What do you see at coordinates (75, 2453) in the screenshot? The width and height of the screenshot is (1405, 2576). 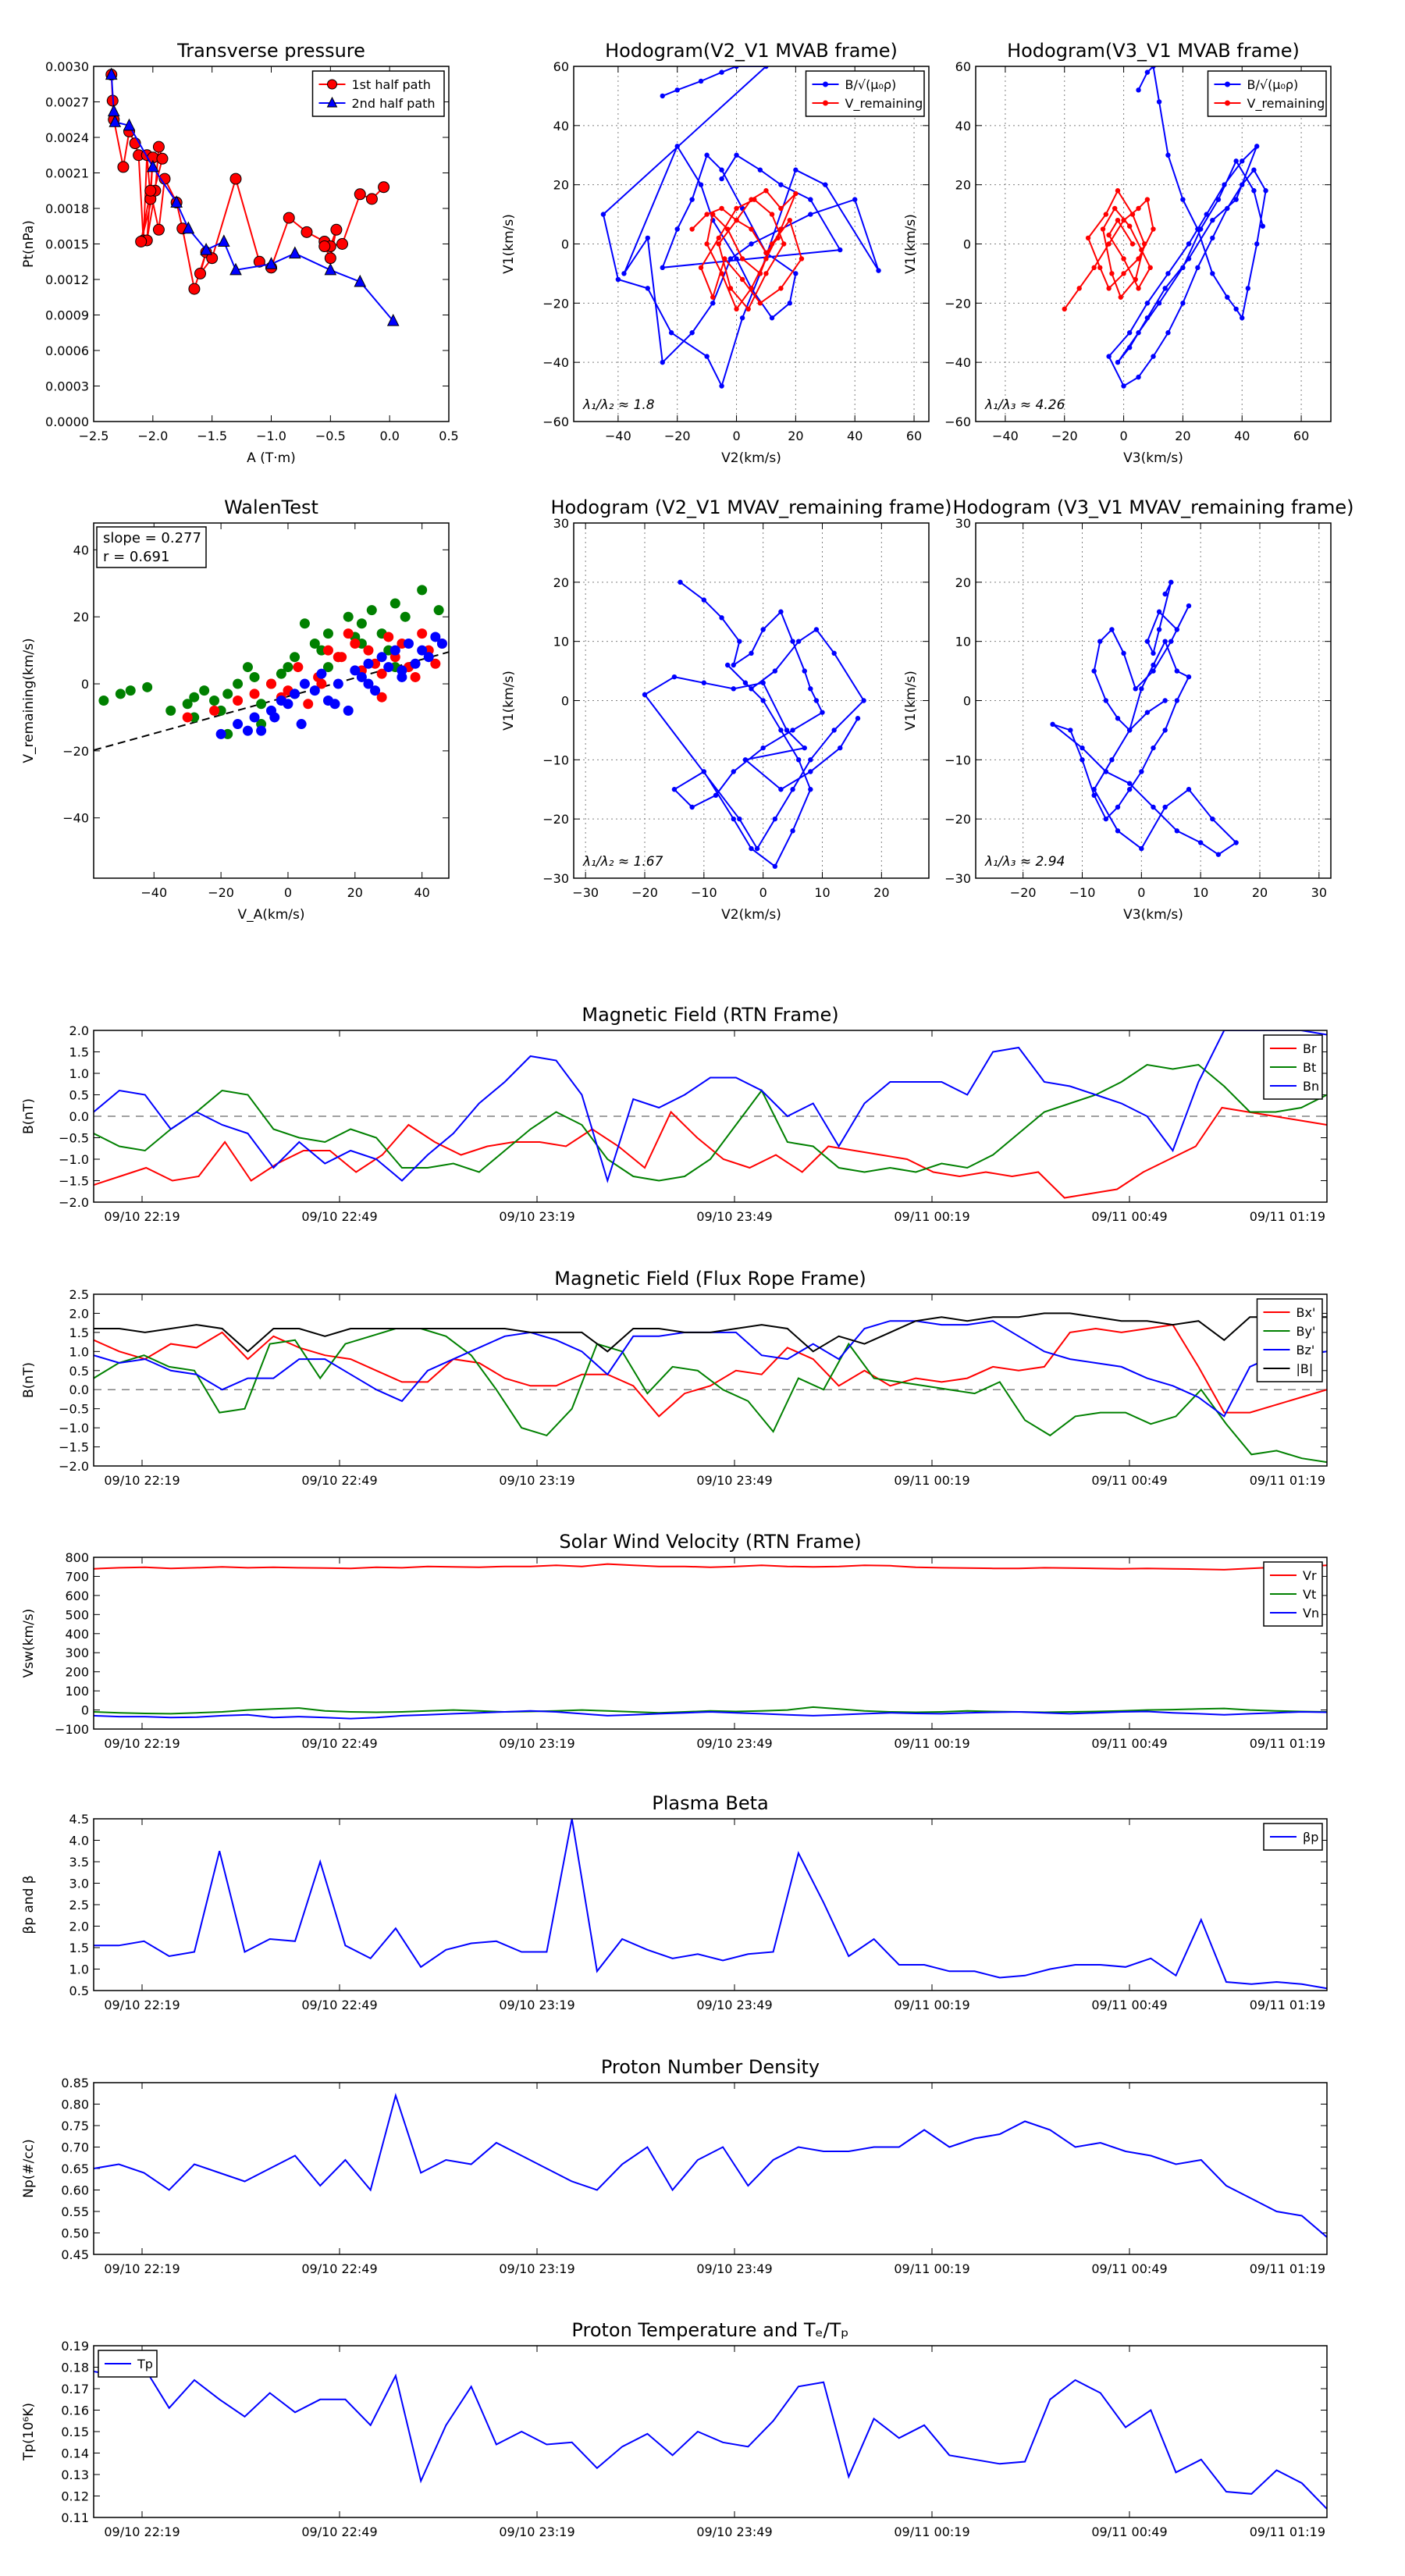 I see `y-tick-label: 0.14` at bounding box center [75, 2453].